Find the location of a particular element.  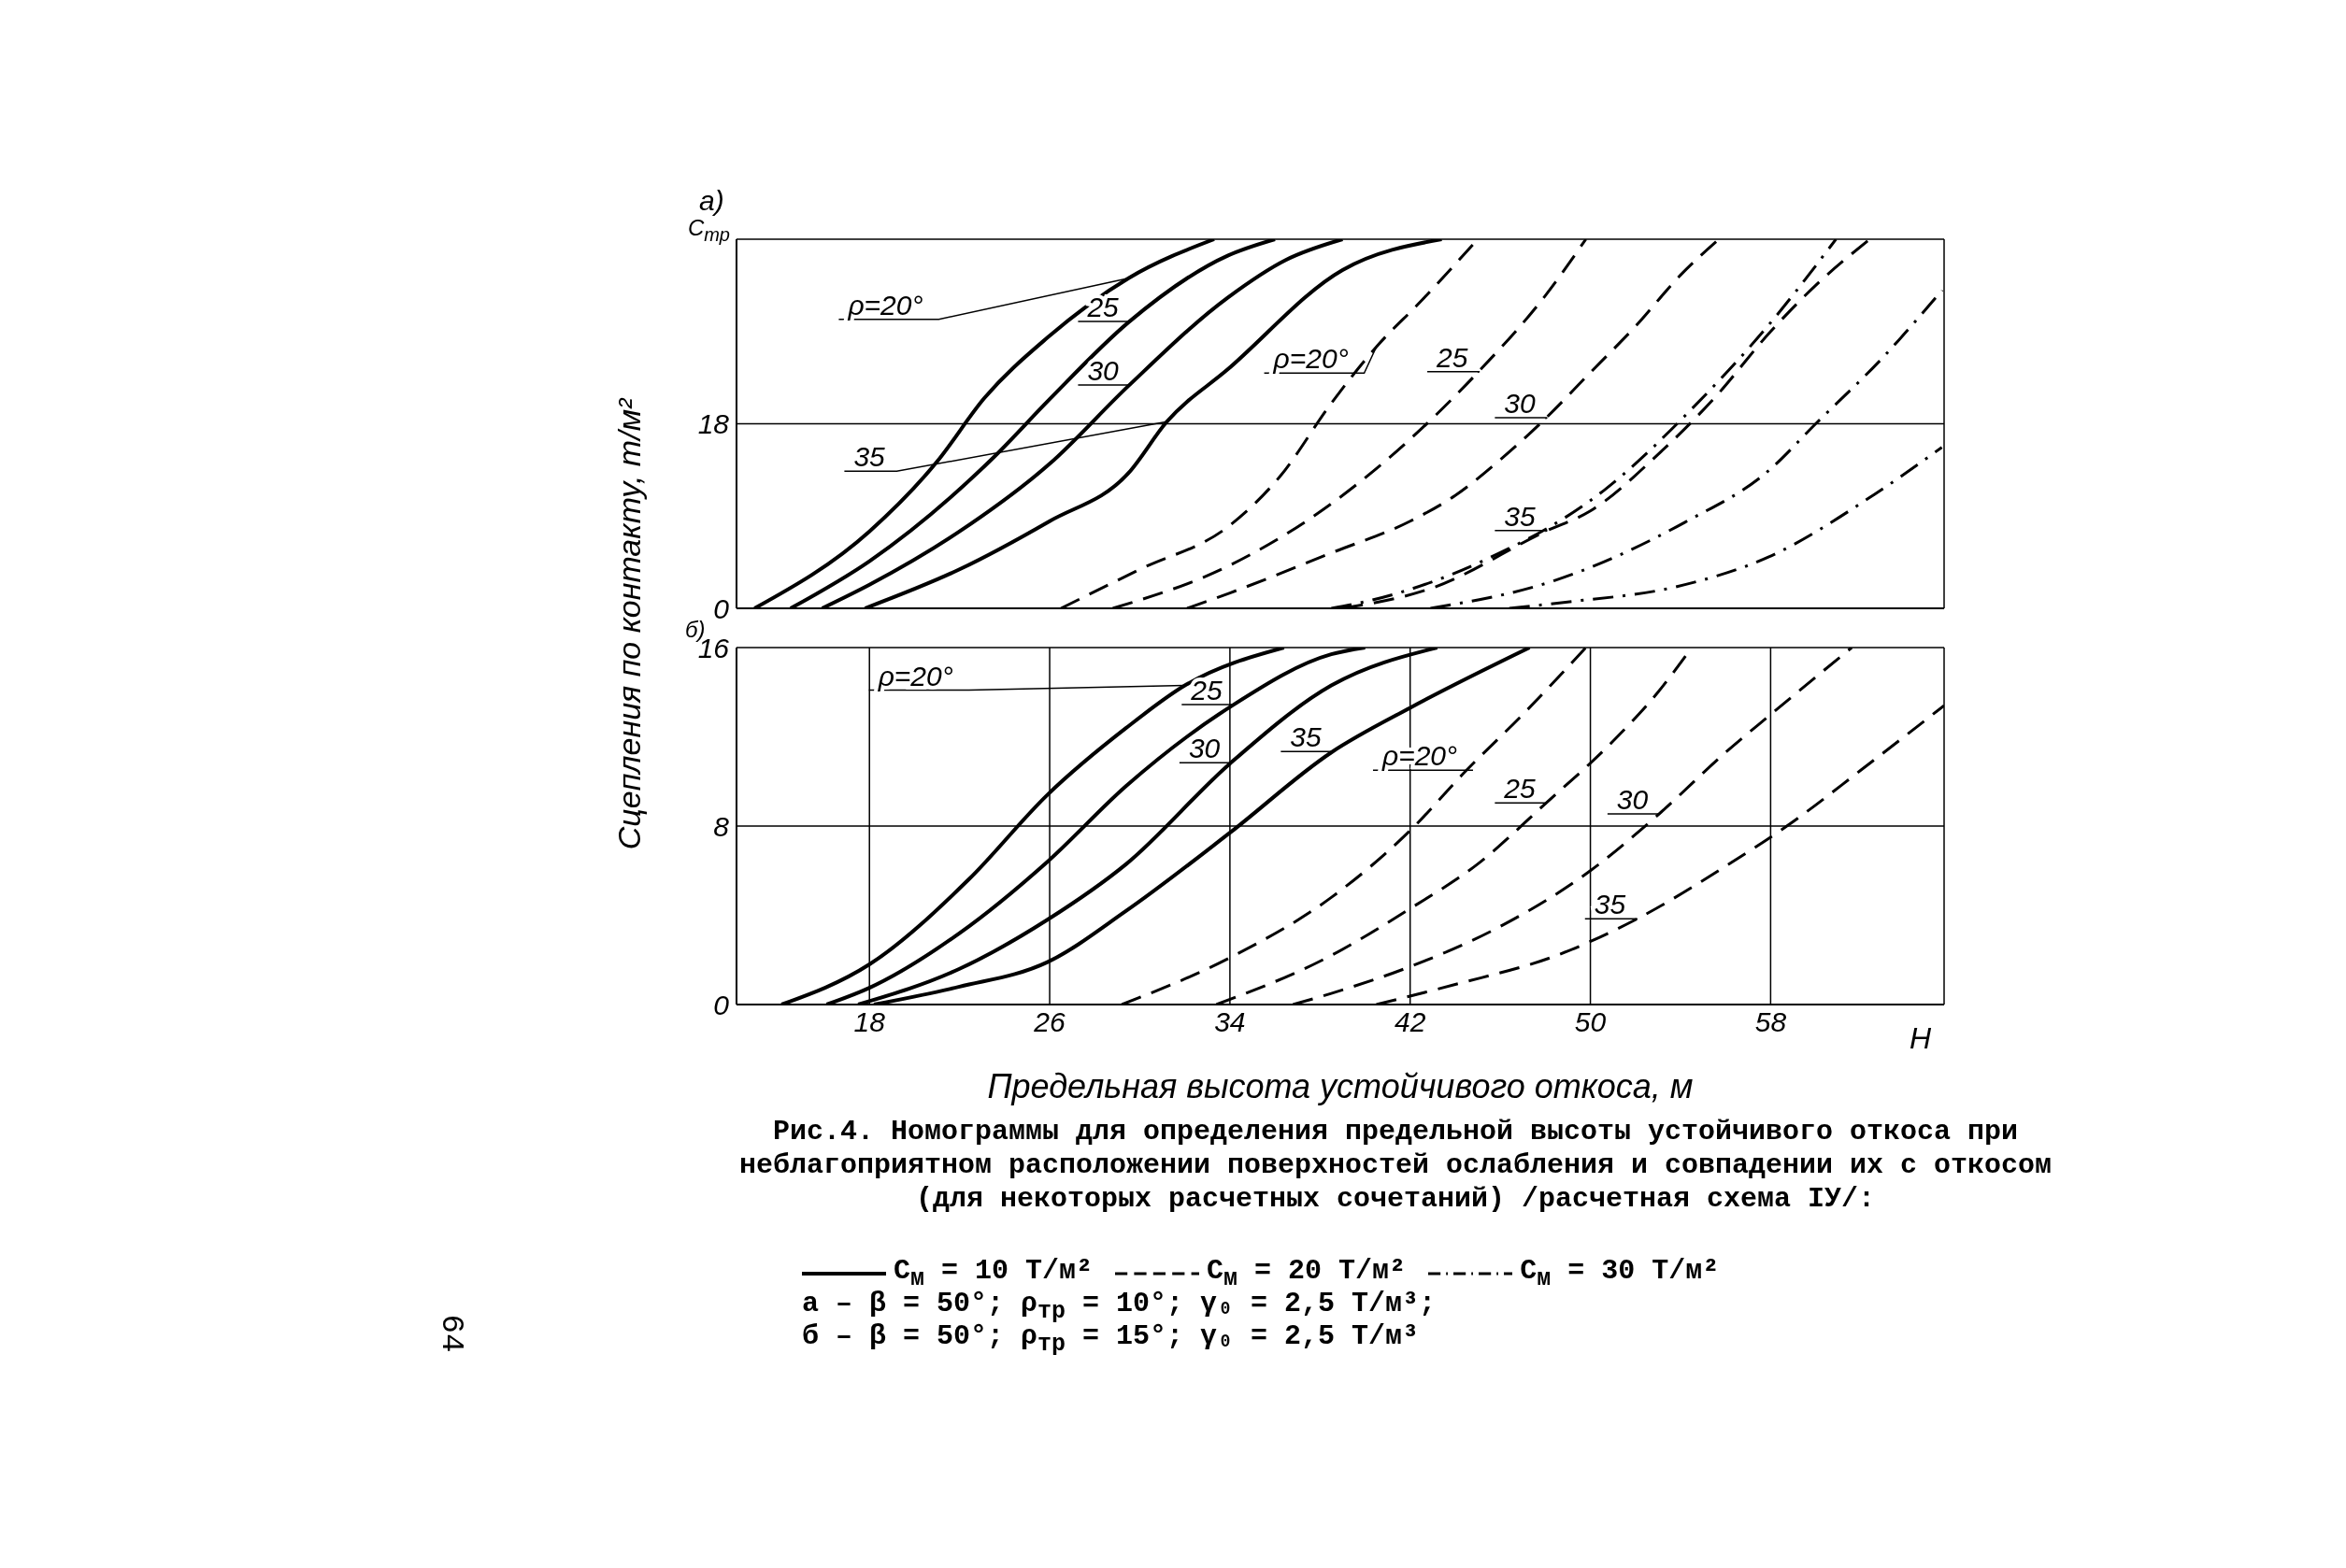

y-axis-title: Сцепления по контакту, т/м² is located at coordinates (629, 624).